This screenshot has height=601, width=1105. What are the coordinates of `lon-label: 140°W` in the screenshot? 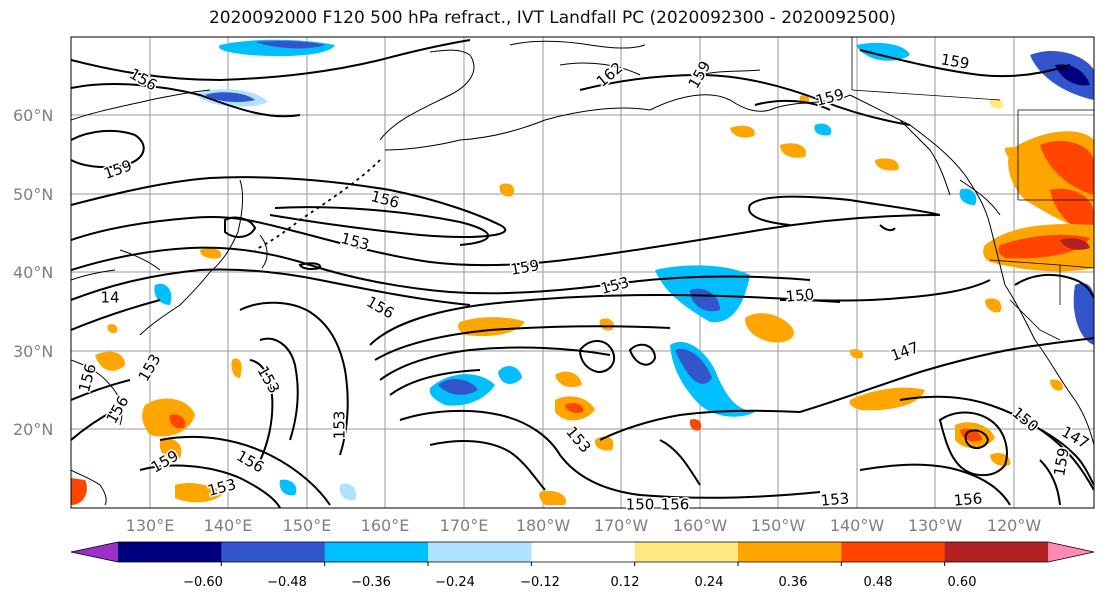 It's located at (857, 525).